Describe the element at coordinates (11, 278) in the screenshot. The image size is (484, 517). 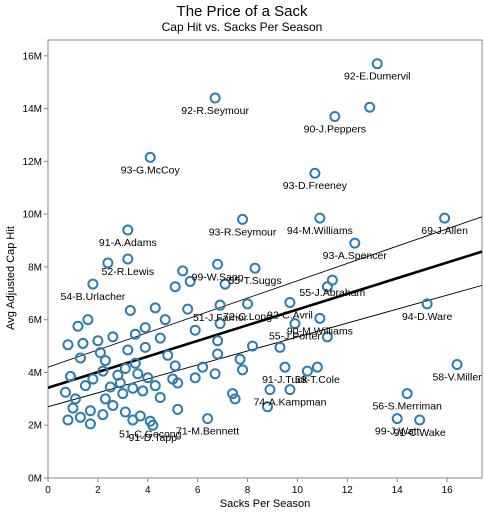
I see `y-axis-title: Avg Adjusted Cap Hit` at that location.